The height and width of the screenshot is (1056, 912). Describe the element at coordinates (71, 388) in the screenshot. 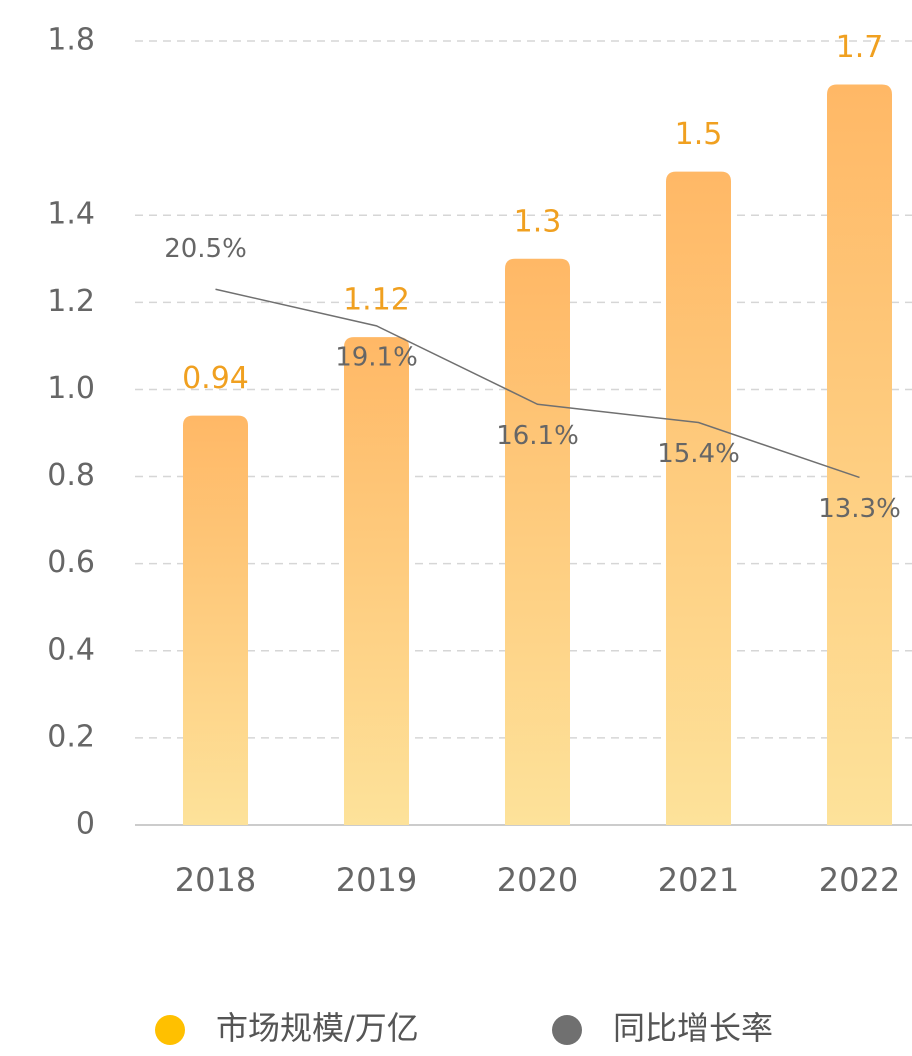

I see `y-tick-label: 1.0` at that location.